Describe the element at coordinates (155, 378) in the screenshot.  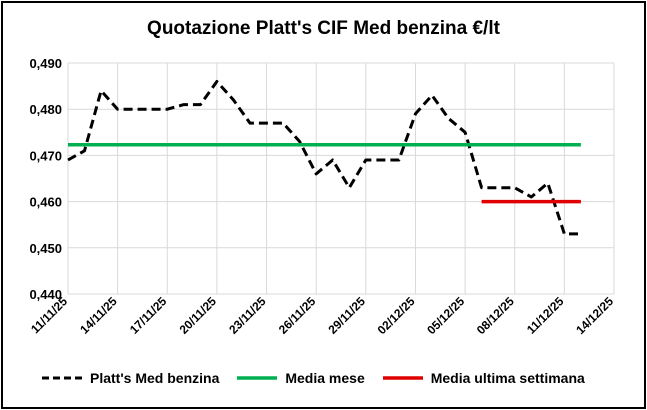
I see `legend-label-platts: Platt's Med benzina` at that location.